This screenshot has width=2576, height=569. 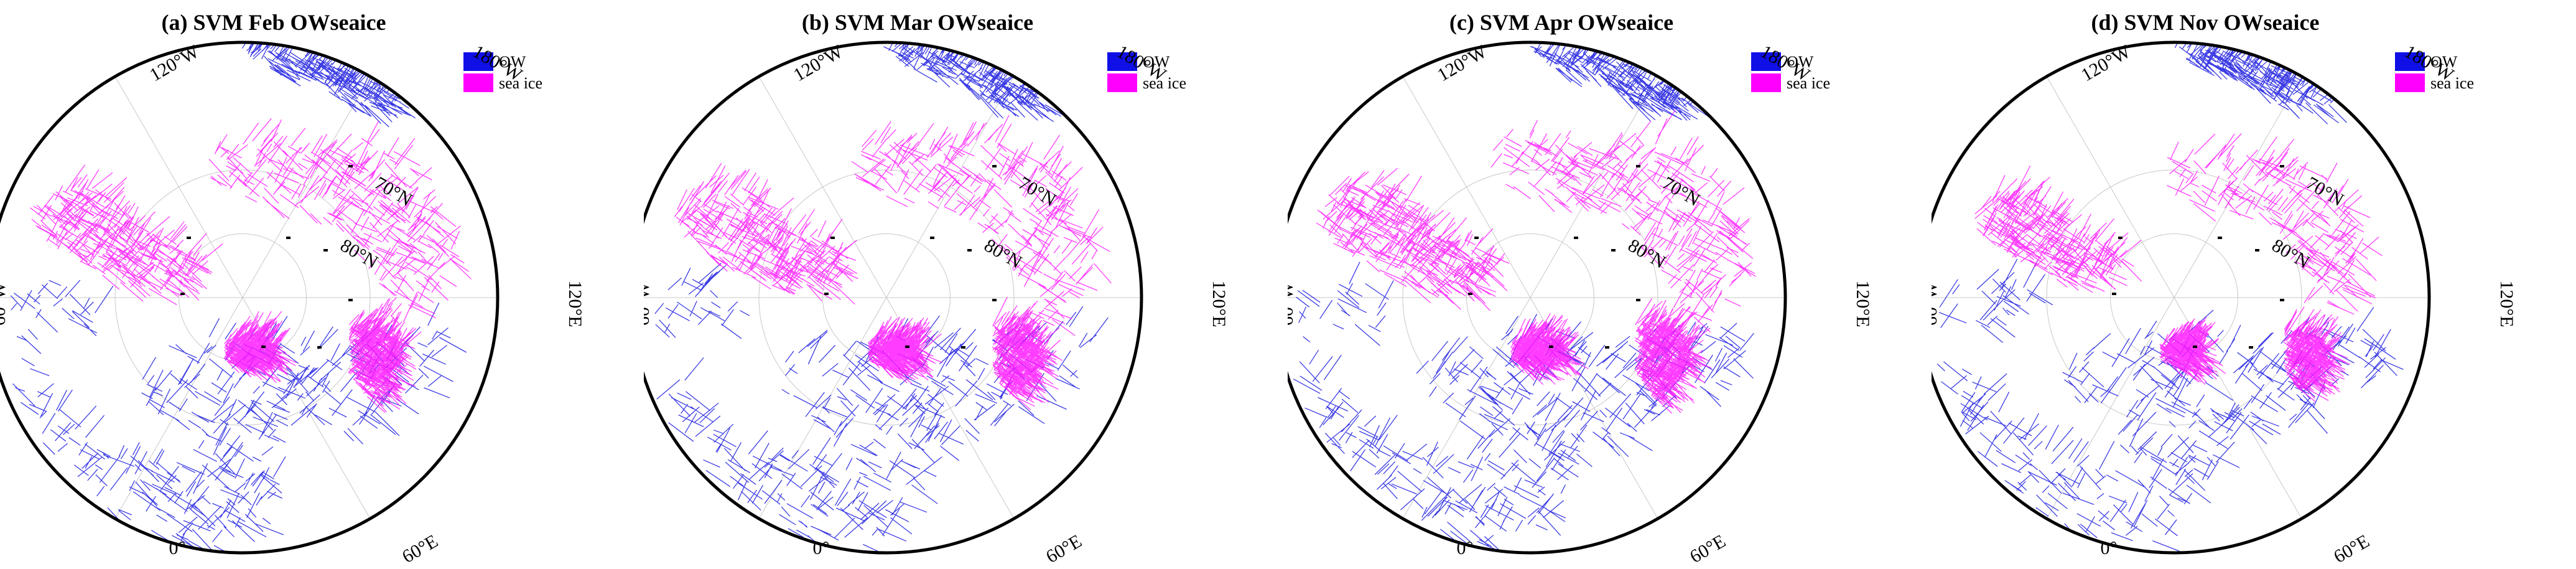 What do you see at coordinates (2308, 222) in the screenshot?
I see `panel-d-latitude-labels: 70°N 80°N` at bounding box center [2308, 222].